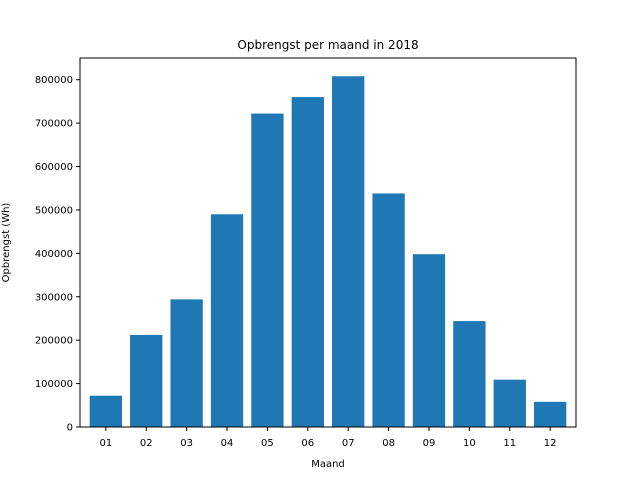  I want to click on chart-title: Opbrengst per maand in 2018, so click(327, 45).